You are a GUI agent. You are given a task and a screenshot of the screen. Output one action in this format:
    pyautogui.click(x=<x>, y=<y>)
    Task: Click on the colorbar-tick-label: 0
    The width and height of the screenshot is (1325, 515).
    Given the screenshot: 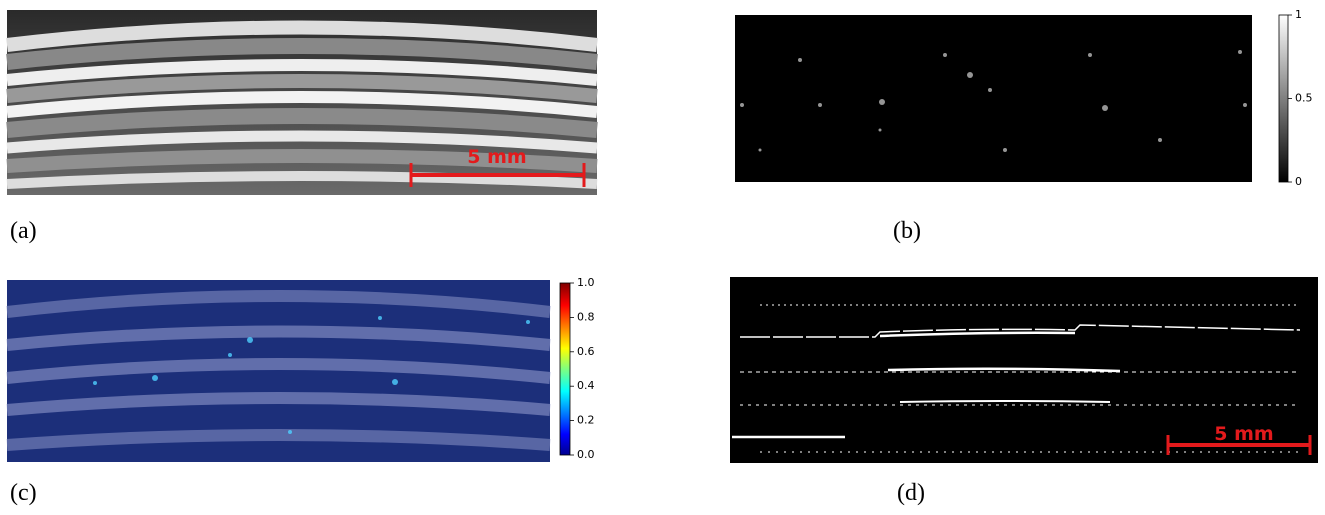 What is the action you would take?
    pyautogui.click(x=1298, y=181)
    